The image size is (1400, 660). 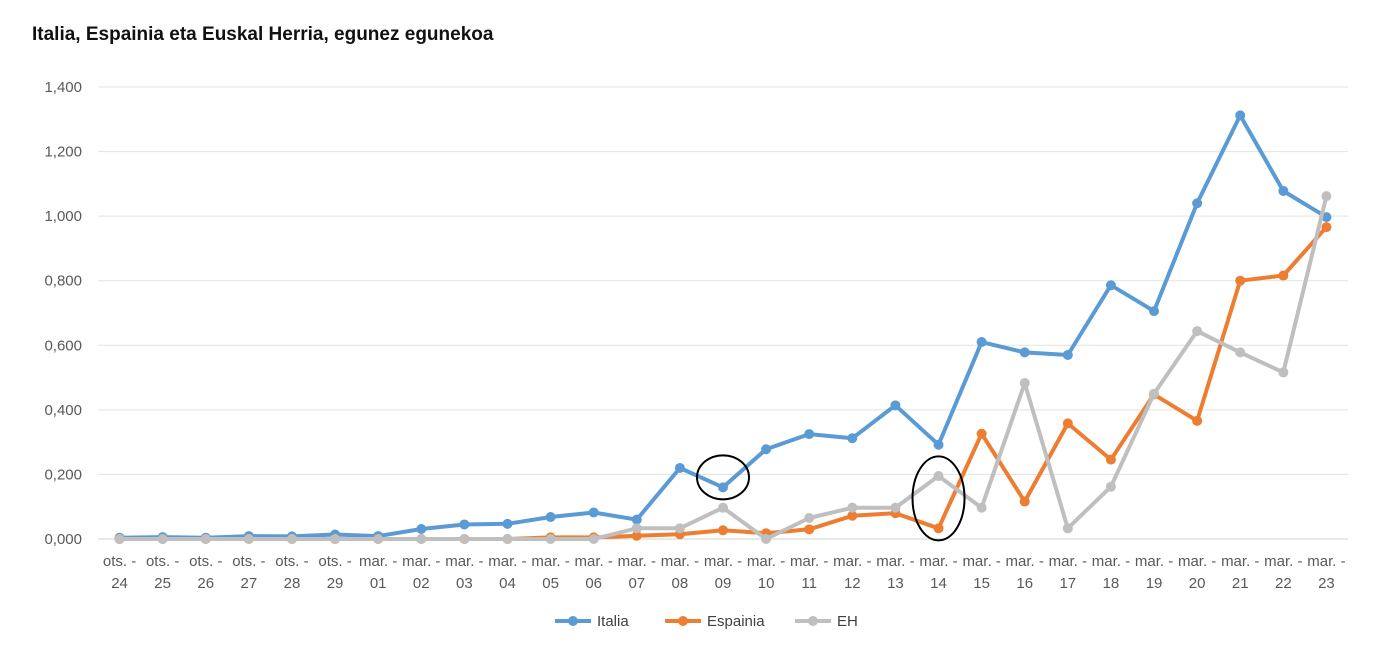 I want to click on legend-item-espainia: Espainia, so click(x=715, y=621).